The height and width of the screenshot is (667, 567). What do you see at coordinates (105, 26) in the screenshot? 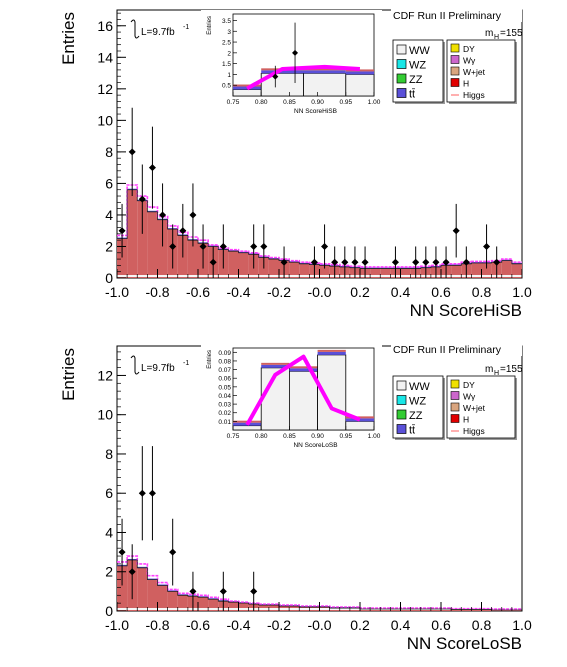
I see `y-tick-label: 16` at bounding box center [105, 26].